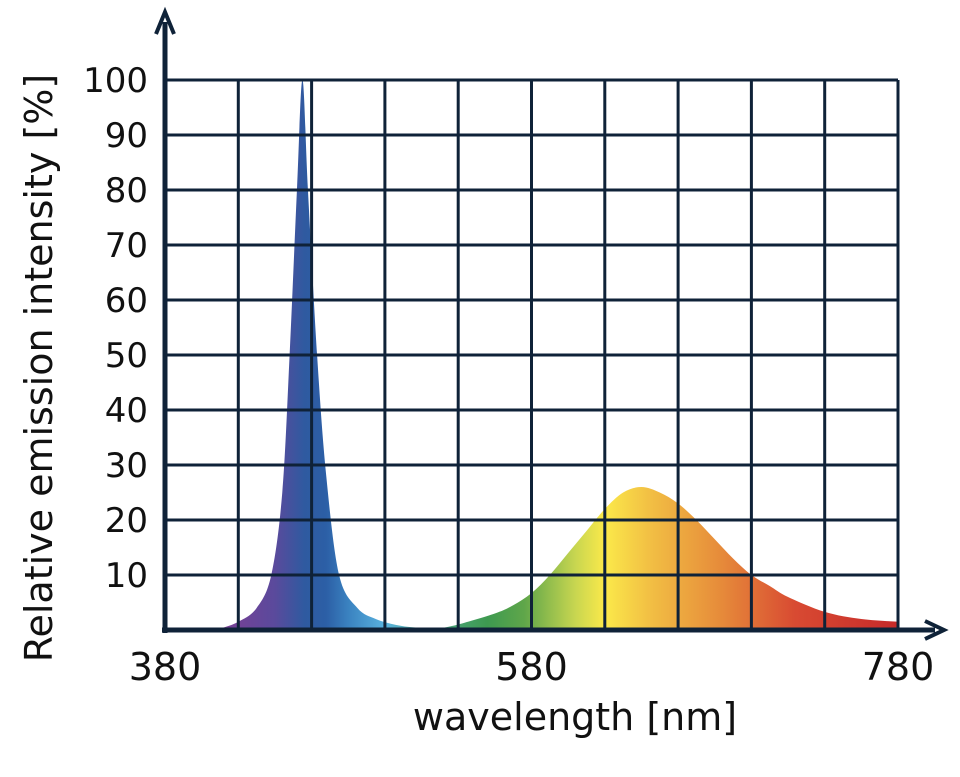 The width and height of the screenshot is (960, 777). I want to click on x-axis-label: wavelength [nm], so click(575, 717).